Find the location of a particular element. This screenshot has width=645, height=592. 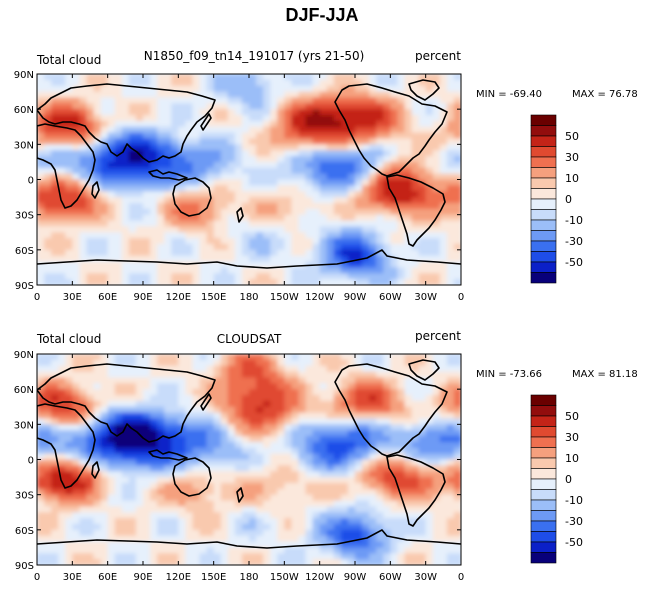

coastline-japan is located at coordinates (206, 122).